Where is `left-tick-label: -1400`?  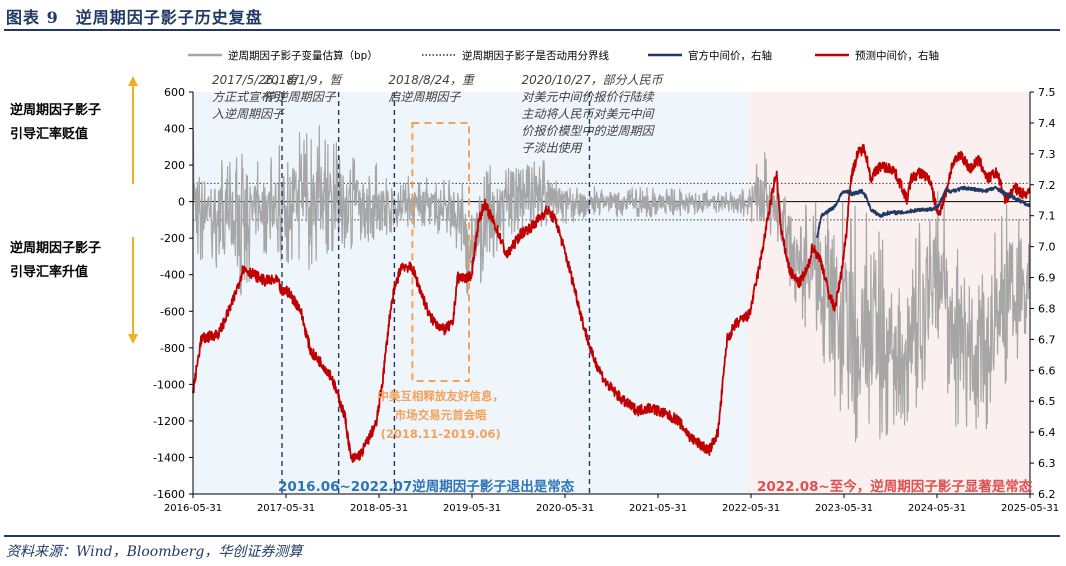
left-tick-label: -1400 is located at coordinates (169, 457).